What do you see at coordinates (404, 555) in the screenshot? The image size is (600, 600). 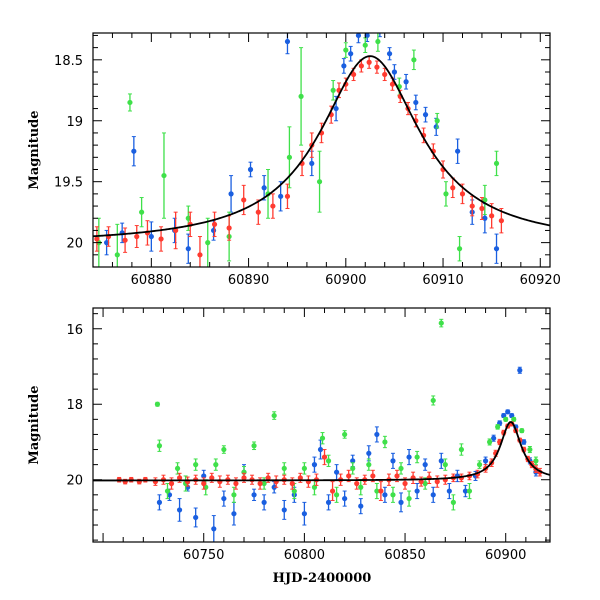 I see `x-tick-label: 60850` at bounding box center [404, 555].